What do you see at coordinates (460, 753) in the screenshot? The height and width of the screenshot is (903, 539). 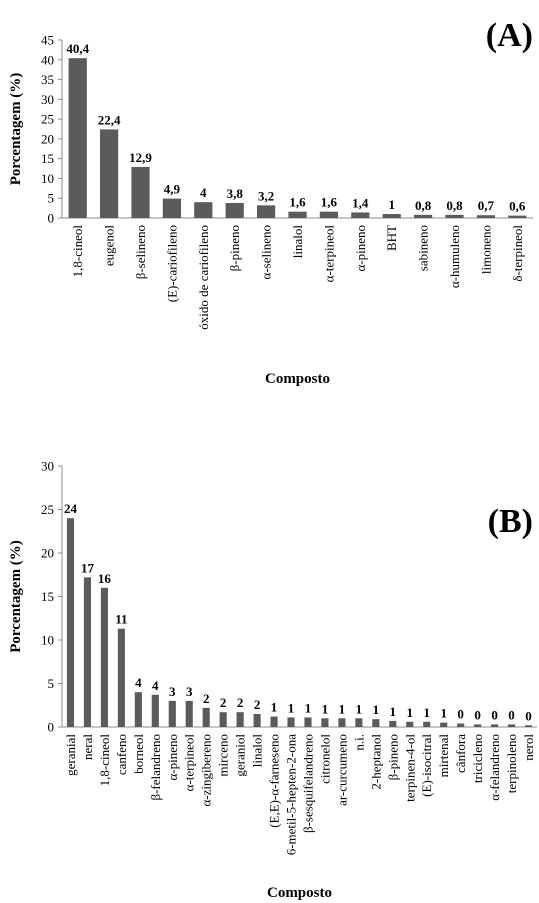 I see `category-label: cânfora` at bounding box center [460, 753].